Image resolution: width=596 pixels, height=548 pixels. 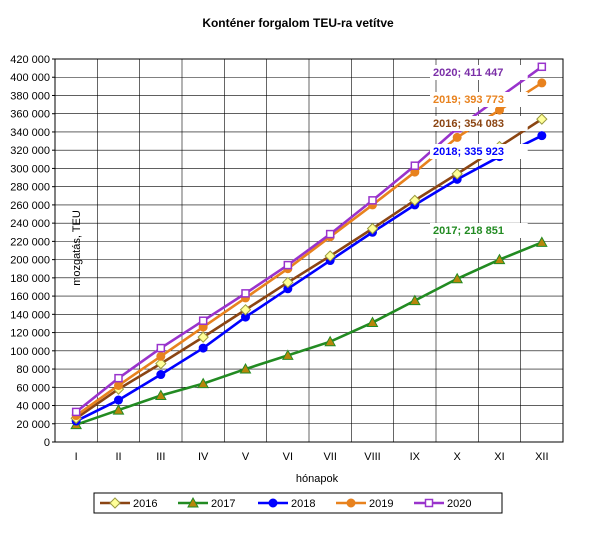 What do you see at coordinates (30, 96) in the screenshot?
I see `y-tick-label: 380 000` at bounding box center [30, 96].